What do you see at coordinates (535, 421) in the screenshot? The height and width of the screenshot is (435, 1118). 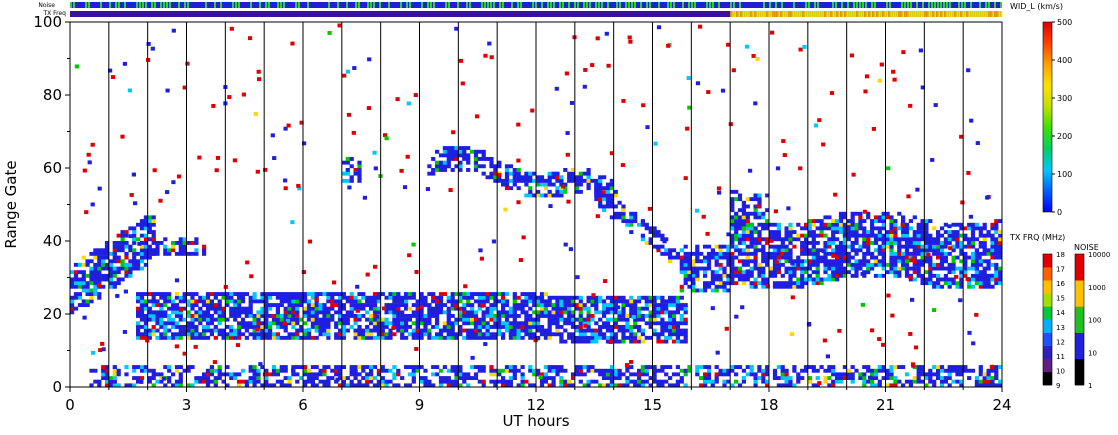 I see `x-axis-title: UT hours` at bounding box center [535, 421].